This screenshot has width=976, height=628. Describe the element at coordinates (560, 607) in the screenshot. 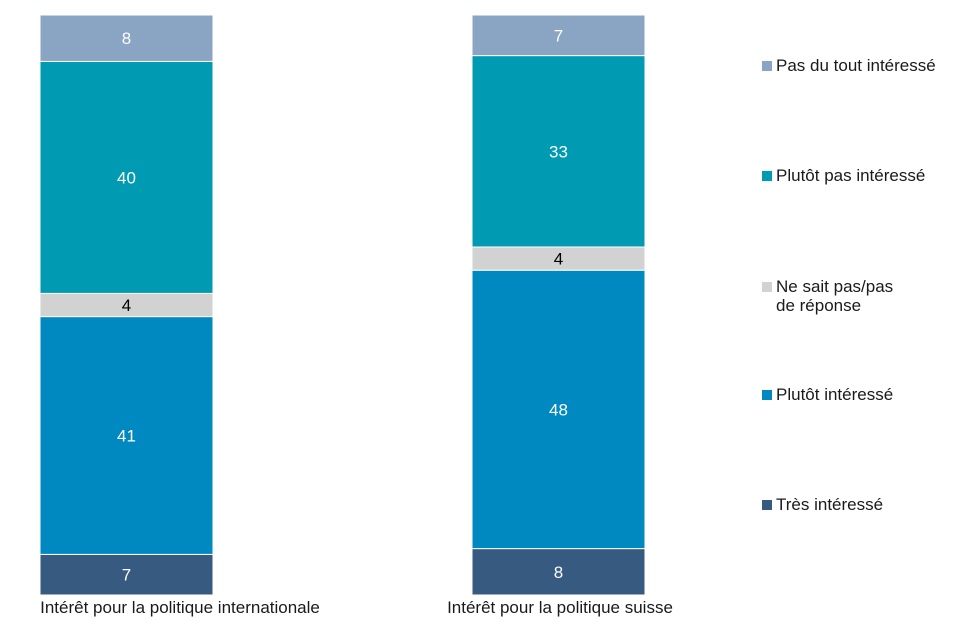

I see `category-label-suisse: Intérêt pour la politique suisse` at that location.